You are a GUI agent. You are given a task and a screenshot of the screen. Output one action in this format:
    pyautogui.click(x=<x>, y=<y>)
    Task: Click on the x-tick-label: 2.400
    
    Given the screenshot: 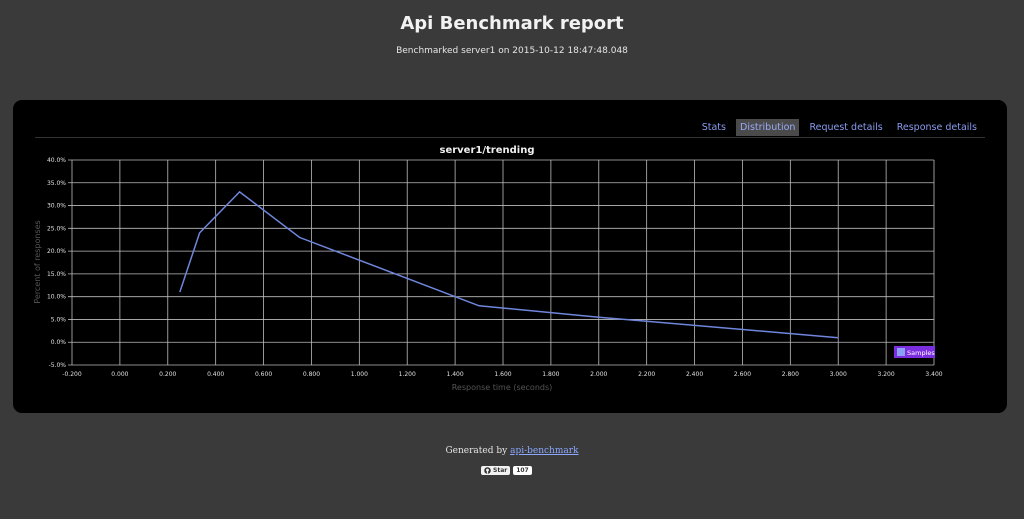 What is the action you would take?
    pyautogui.click(x=694, y=374)
    